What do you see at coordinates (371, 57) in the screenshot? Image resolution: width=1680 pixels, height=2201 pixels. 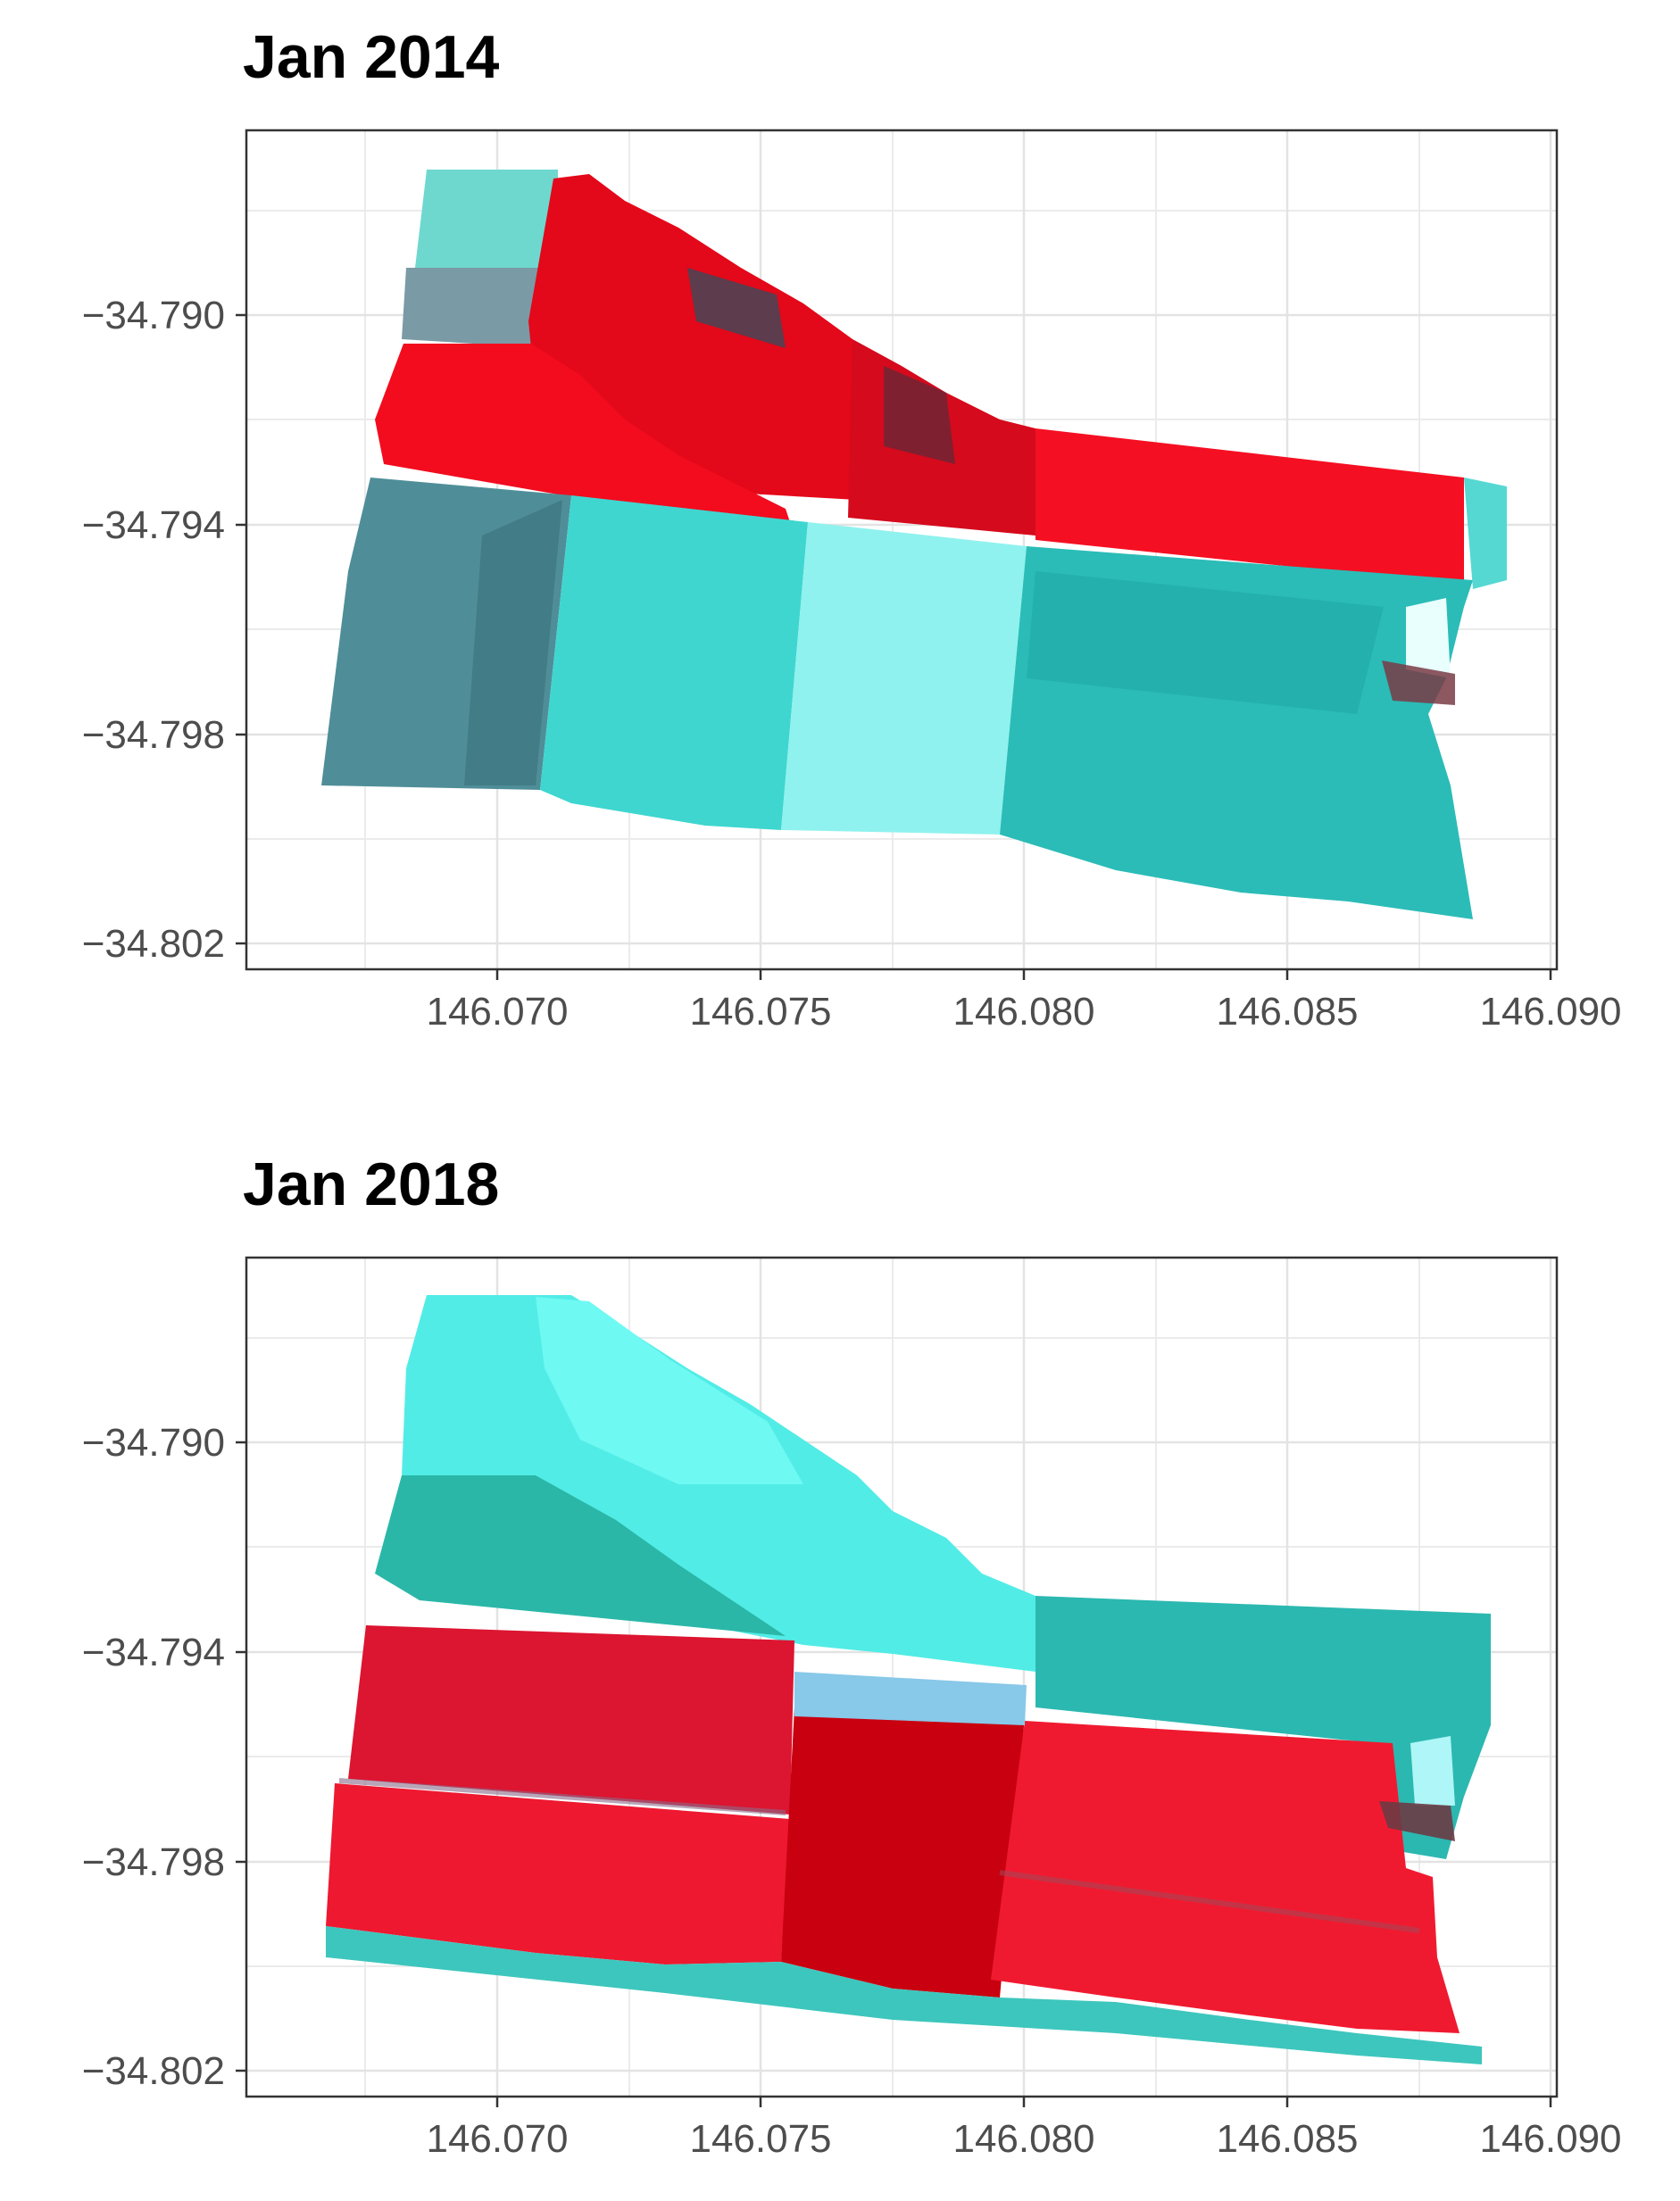 I see `panel-title: Jan 2014` at bounding box center [371, 57].